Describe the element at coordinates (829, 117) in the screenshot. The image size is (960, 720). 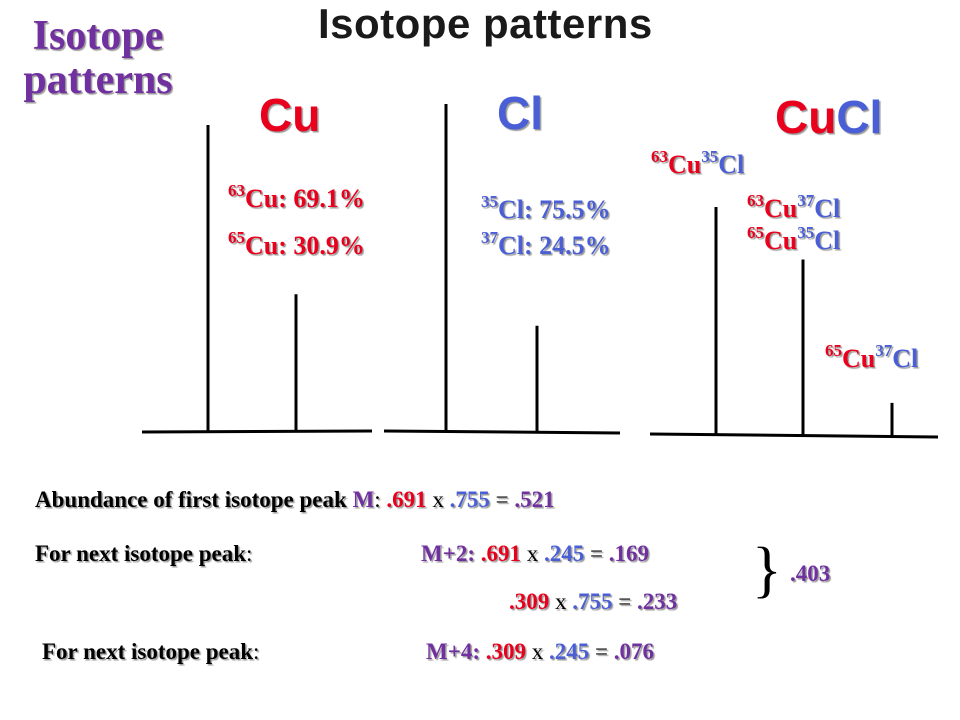
I see `cucl-title: CuCl` at that location.